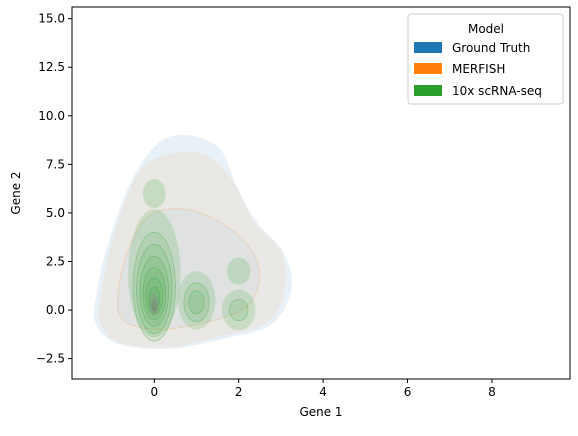  What do you see at coordinates (189, 269) in the screenshot?
I see `density-shared-inner-contour` at bounding box center [189, 269].